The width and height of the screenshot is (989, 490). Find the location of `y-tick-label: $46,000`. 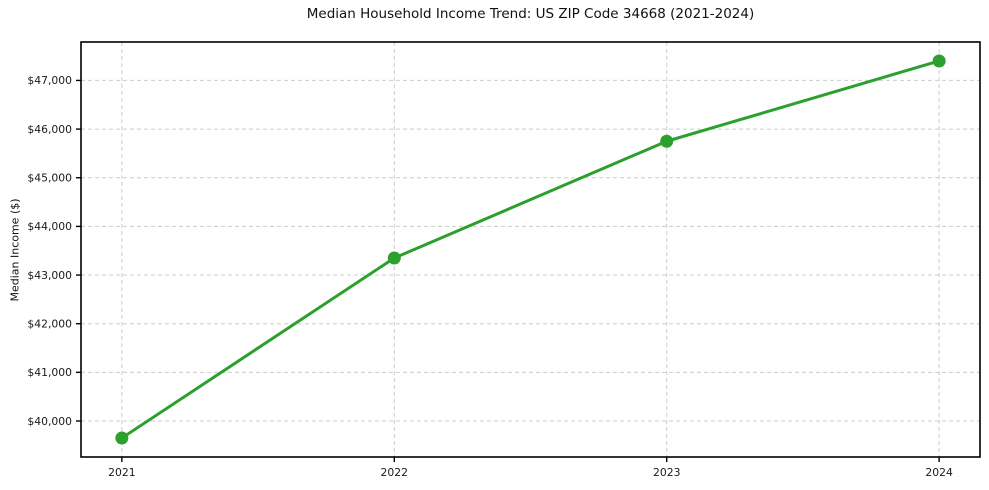

y-tick-label: $46,000 is located at coordinates (49, 129).